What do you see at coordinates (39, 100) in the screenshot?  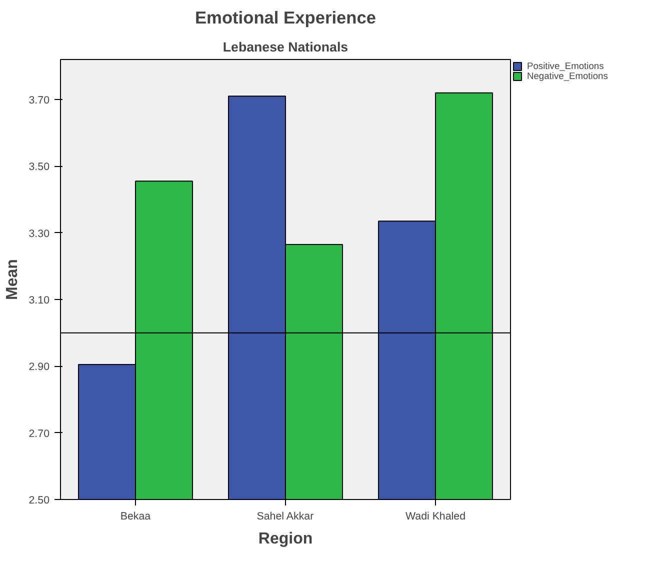 I see `y-tick-label: 3.70` at bounding box center [39, 100].